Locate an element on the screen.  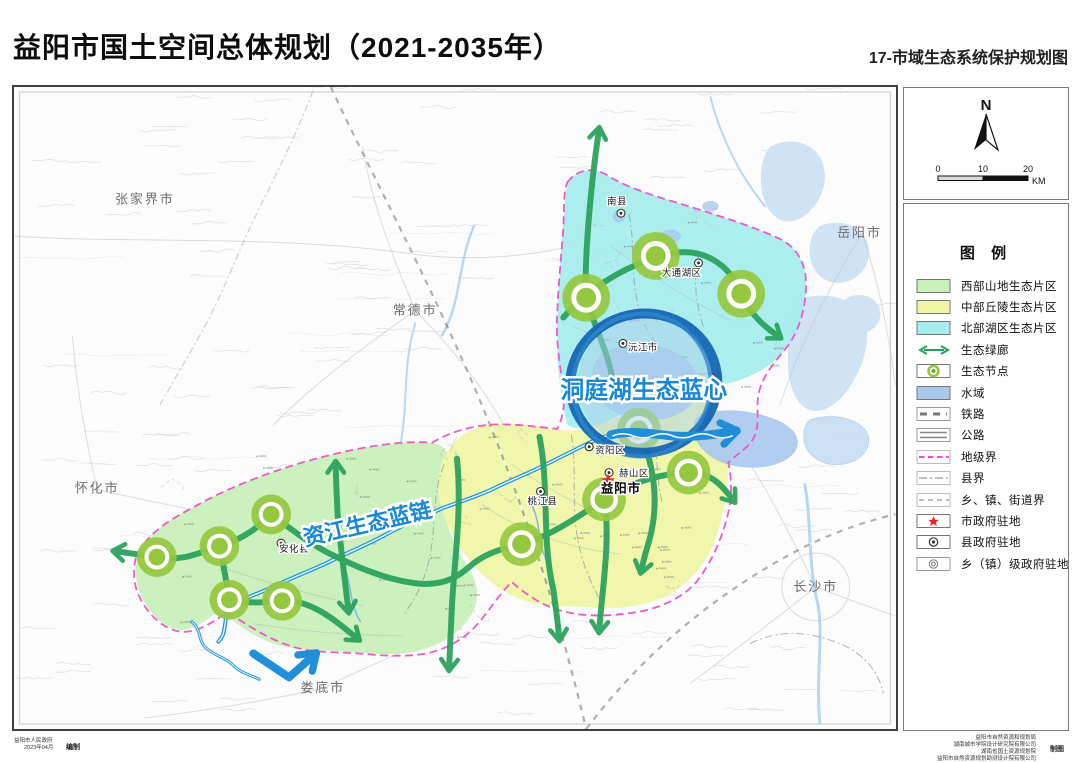
southwest-river-arrow is located at coordinates (255, 651).